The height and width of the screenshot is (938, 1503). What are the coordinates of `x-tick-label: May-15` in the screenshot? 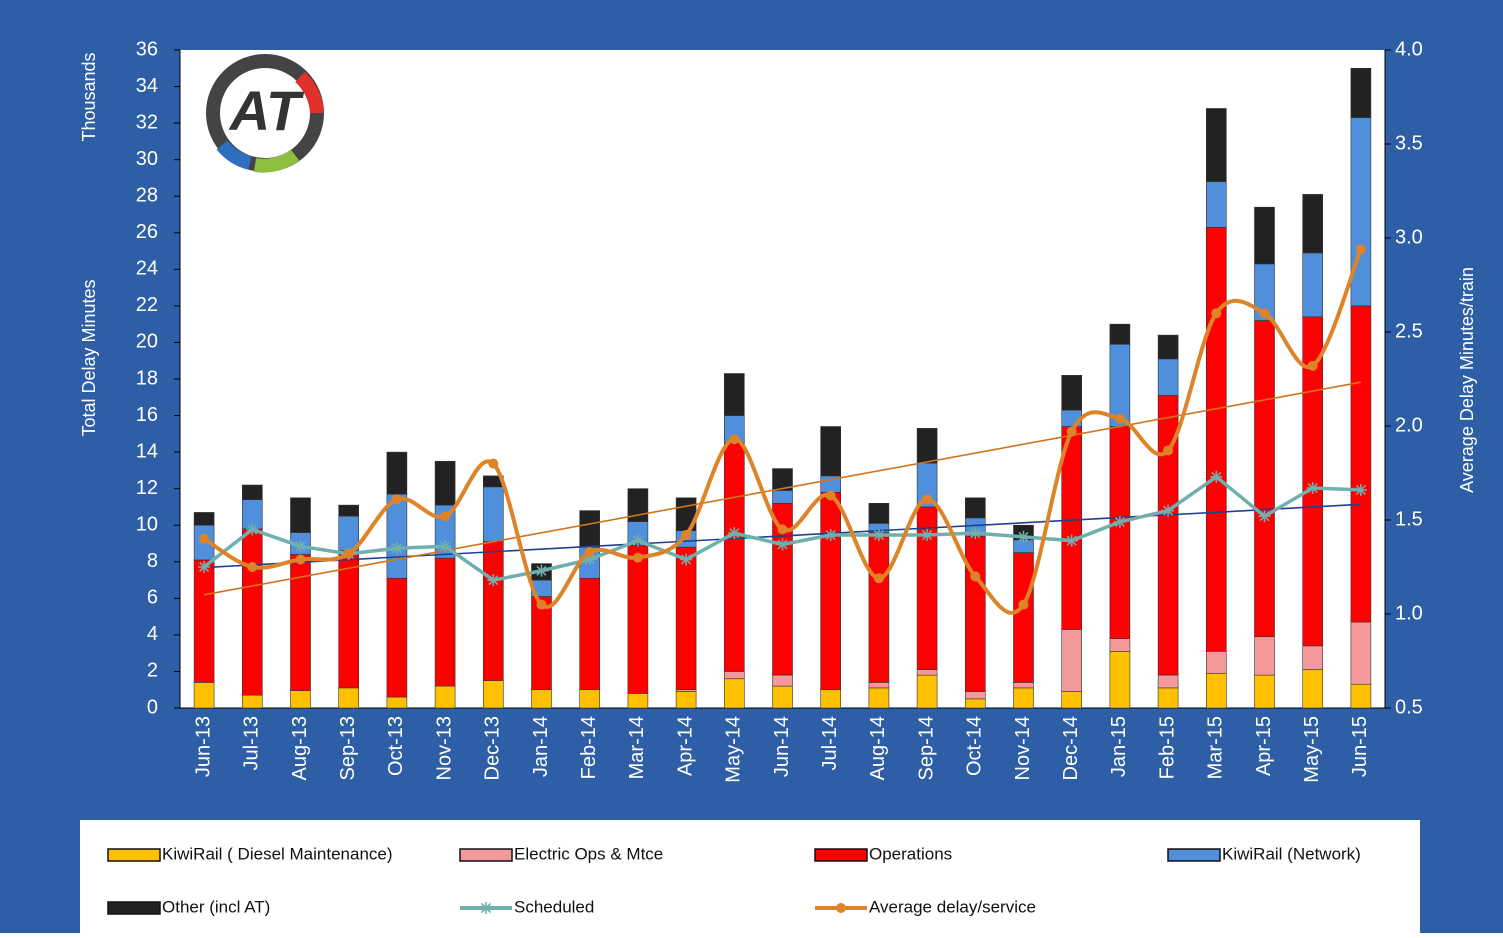 It's located at (1312, 749).